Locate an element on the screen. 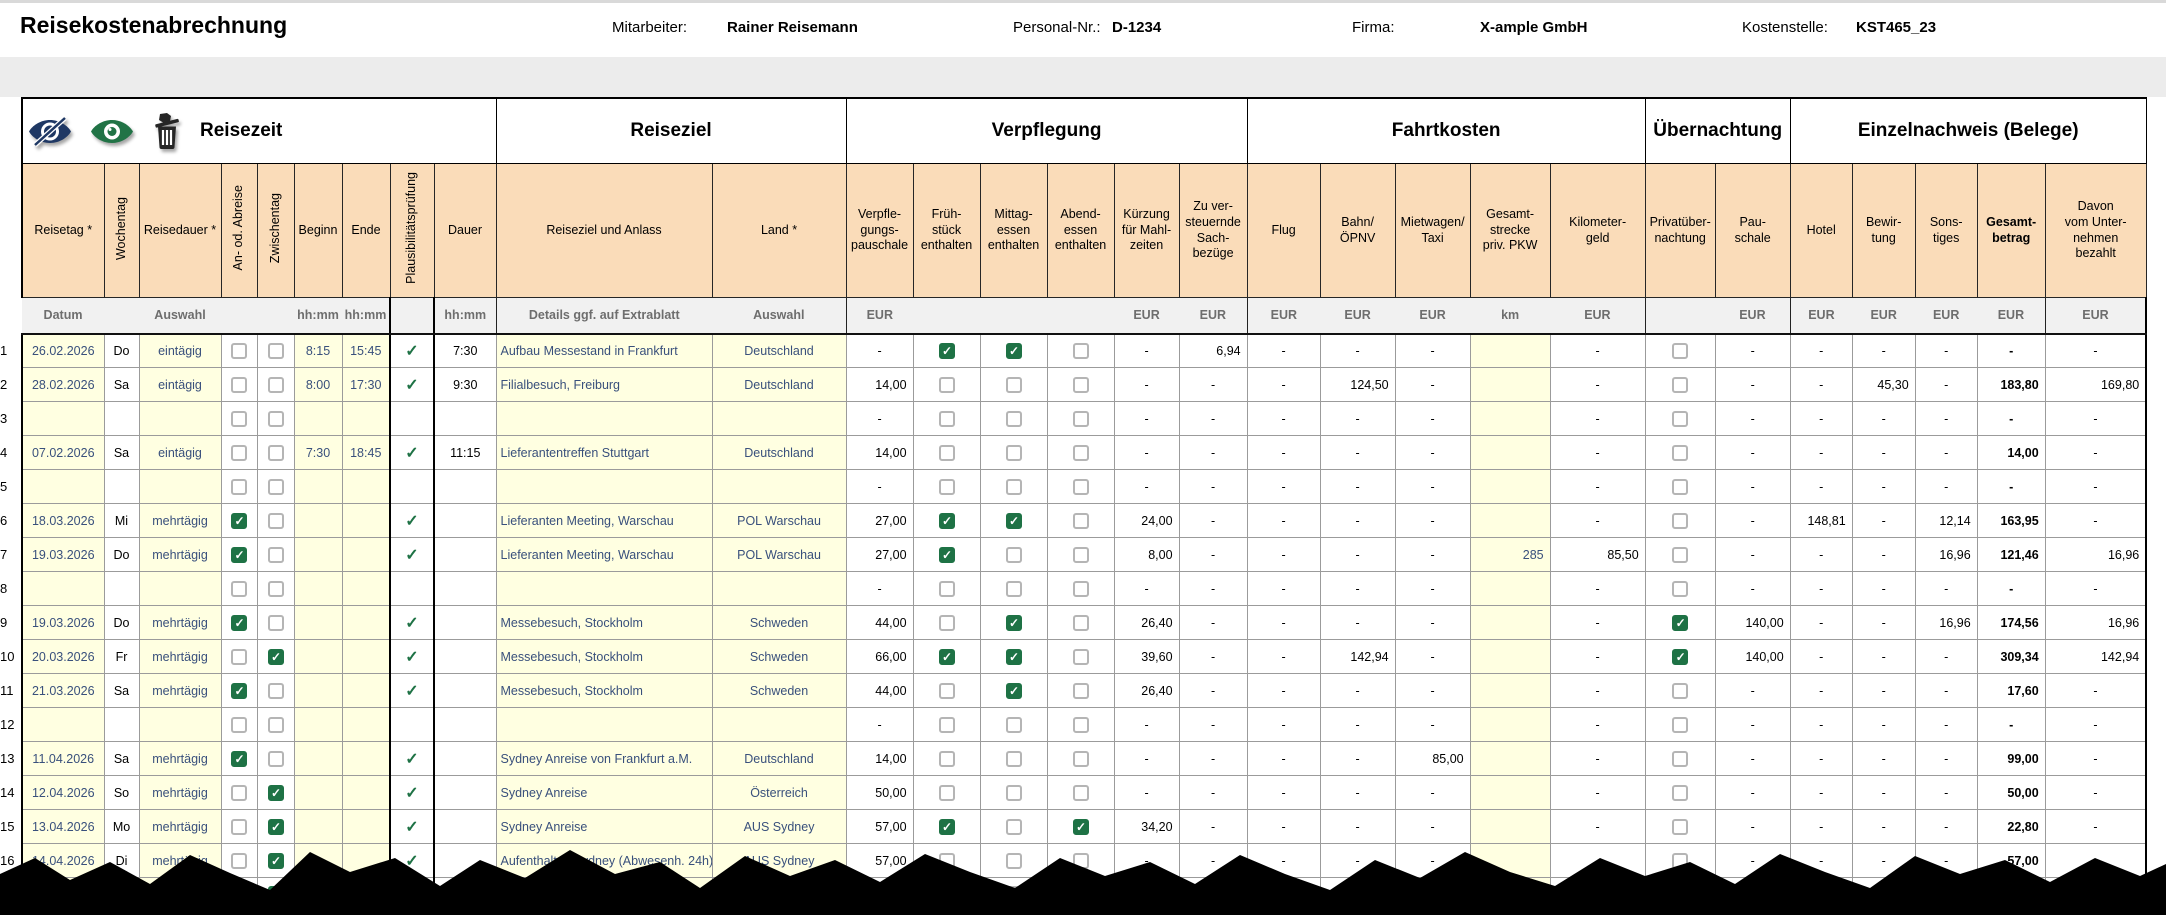 The image size is (2166, 915). cell-beginn: 8:00 is located at coordinates (318, 384).